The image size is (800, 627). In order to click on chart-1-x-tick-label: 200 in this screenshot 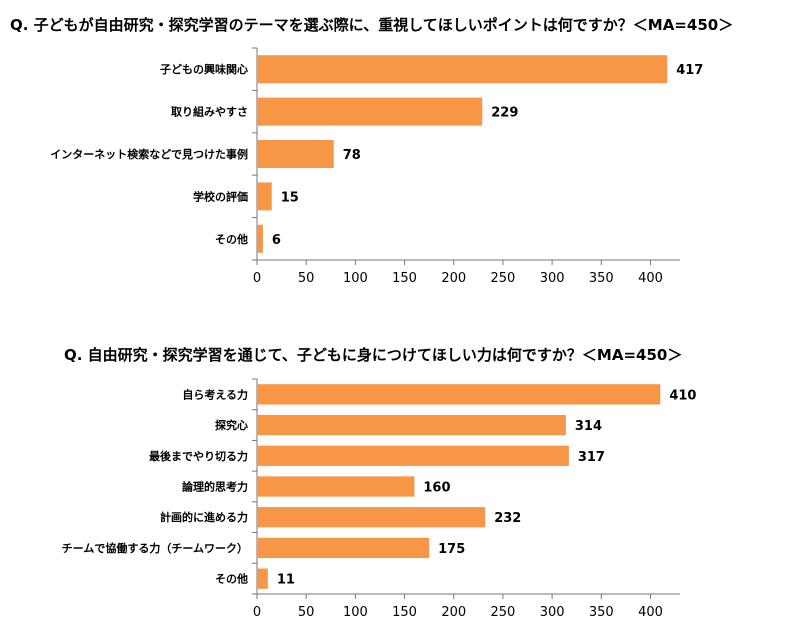, I will do `click(453, 278)`.